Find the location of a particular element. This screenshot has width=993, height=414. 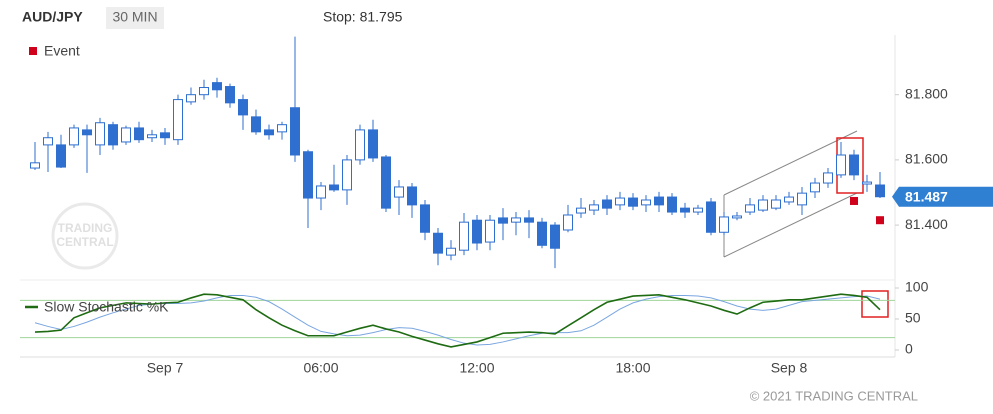

y-tick-label: 81.600 is located at coordinates (926, 159).